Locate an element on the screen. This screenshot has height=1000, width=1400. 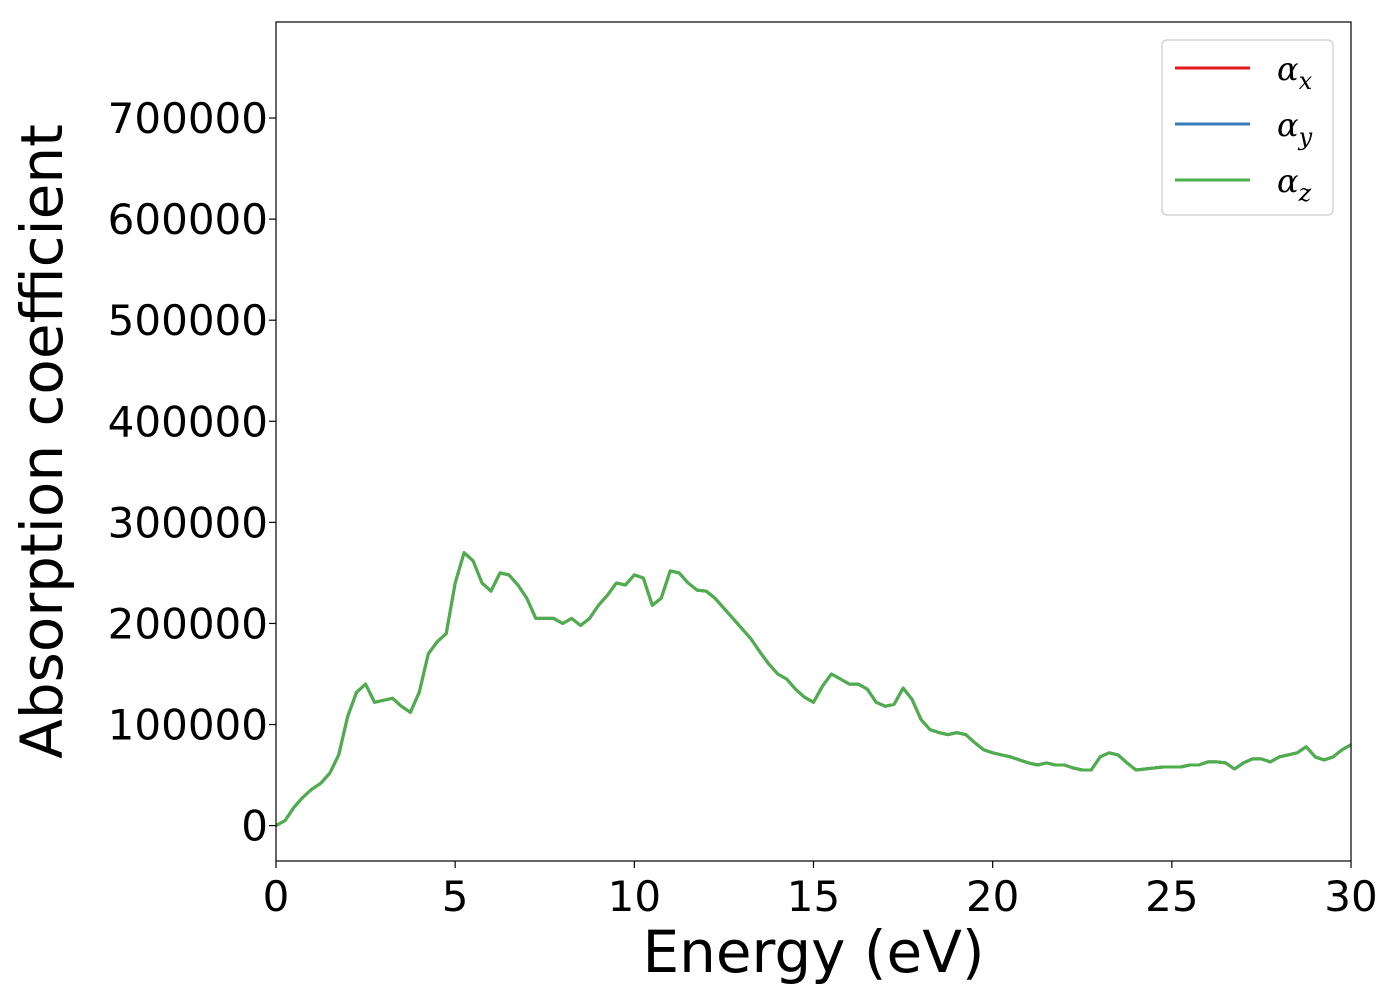
x-tick-label: 30 is located at coordinates (1350, 896).